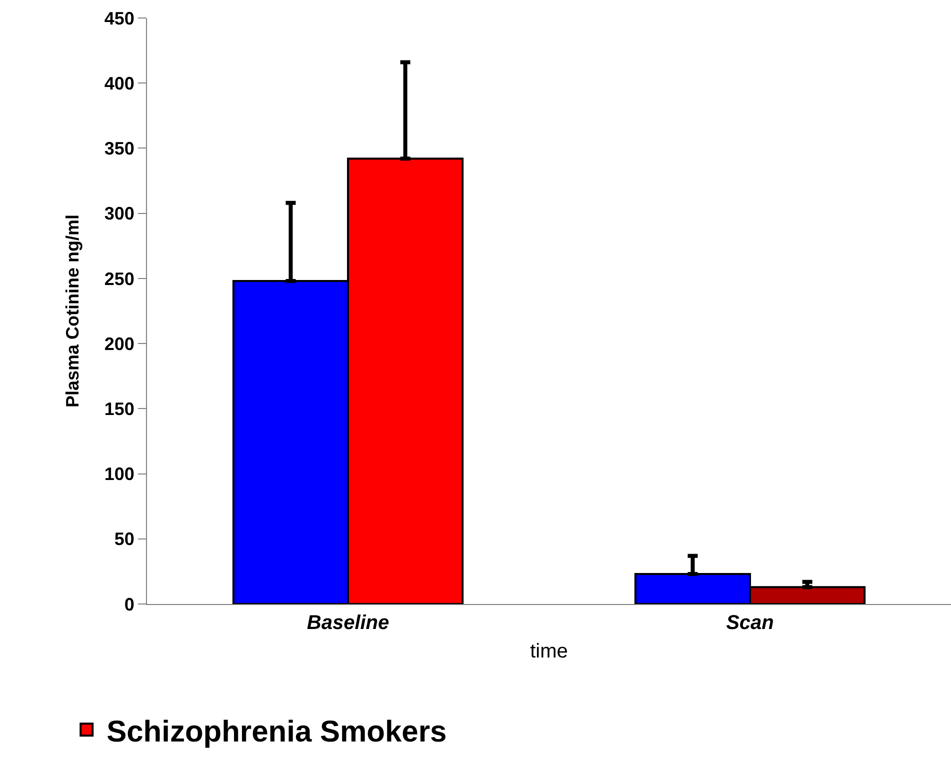 The height and width of the screenshot is (764, 951). I want to click on x-tick-label: Scan, so click(750, 623).